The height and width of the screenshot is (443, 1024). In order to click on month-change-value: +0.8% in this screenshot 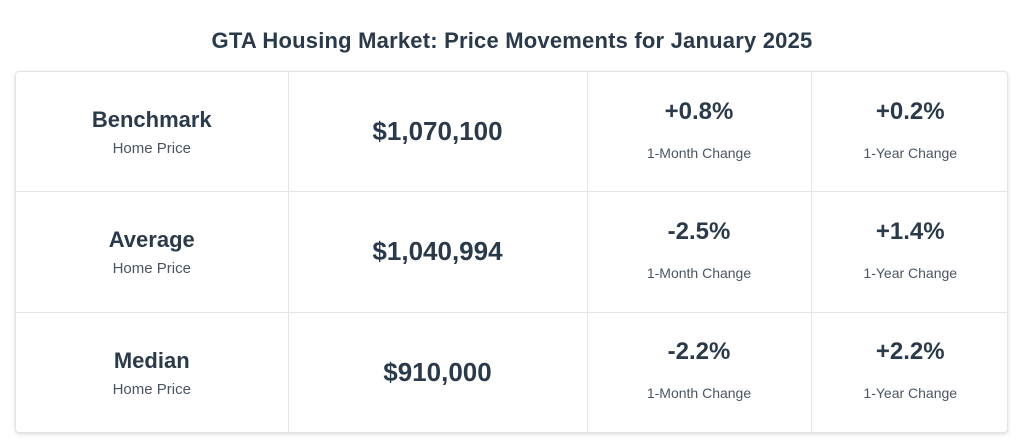, I will do `click(699, 111)`.